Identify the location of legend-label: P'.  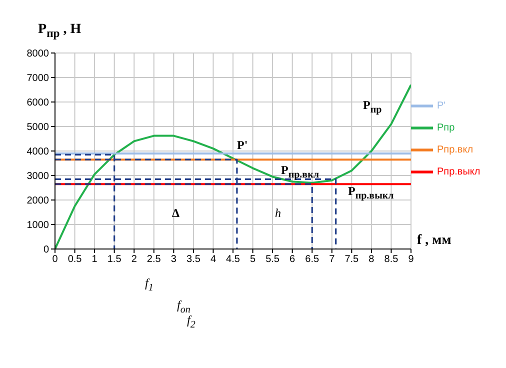
(441, 106).